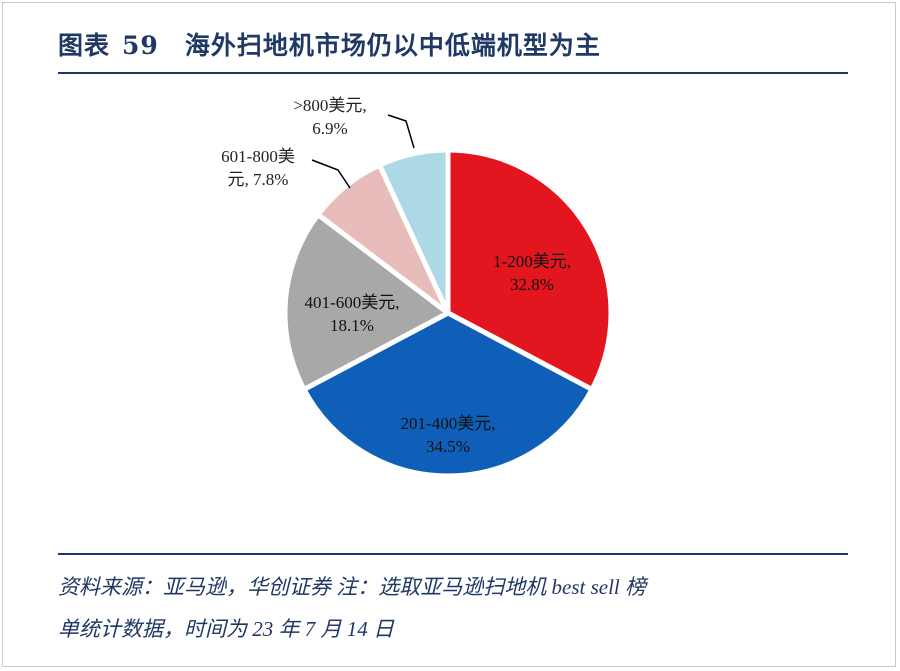 This screenshot has height=671, width=900. I want to click on source-note-line1: 资料来源：亚马逊，华创证券 注：选取亚马逊扫地机 best sell 榜, so click(352, 587).